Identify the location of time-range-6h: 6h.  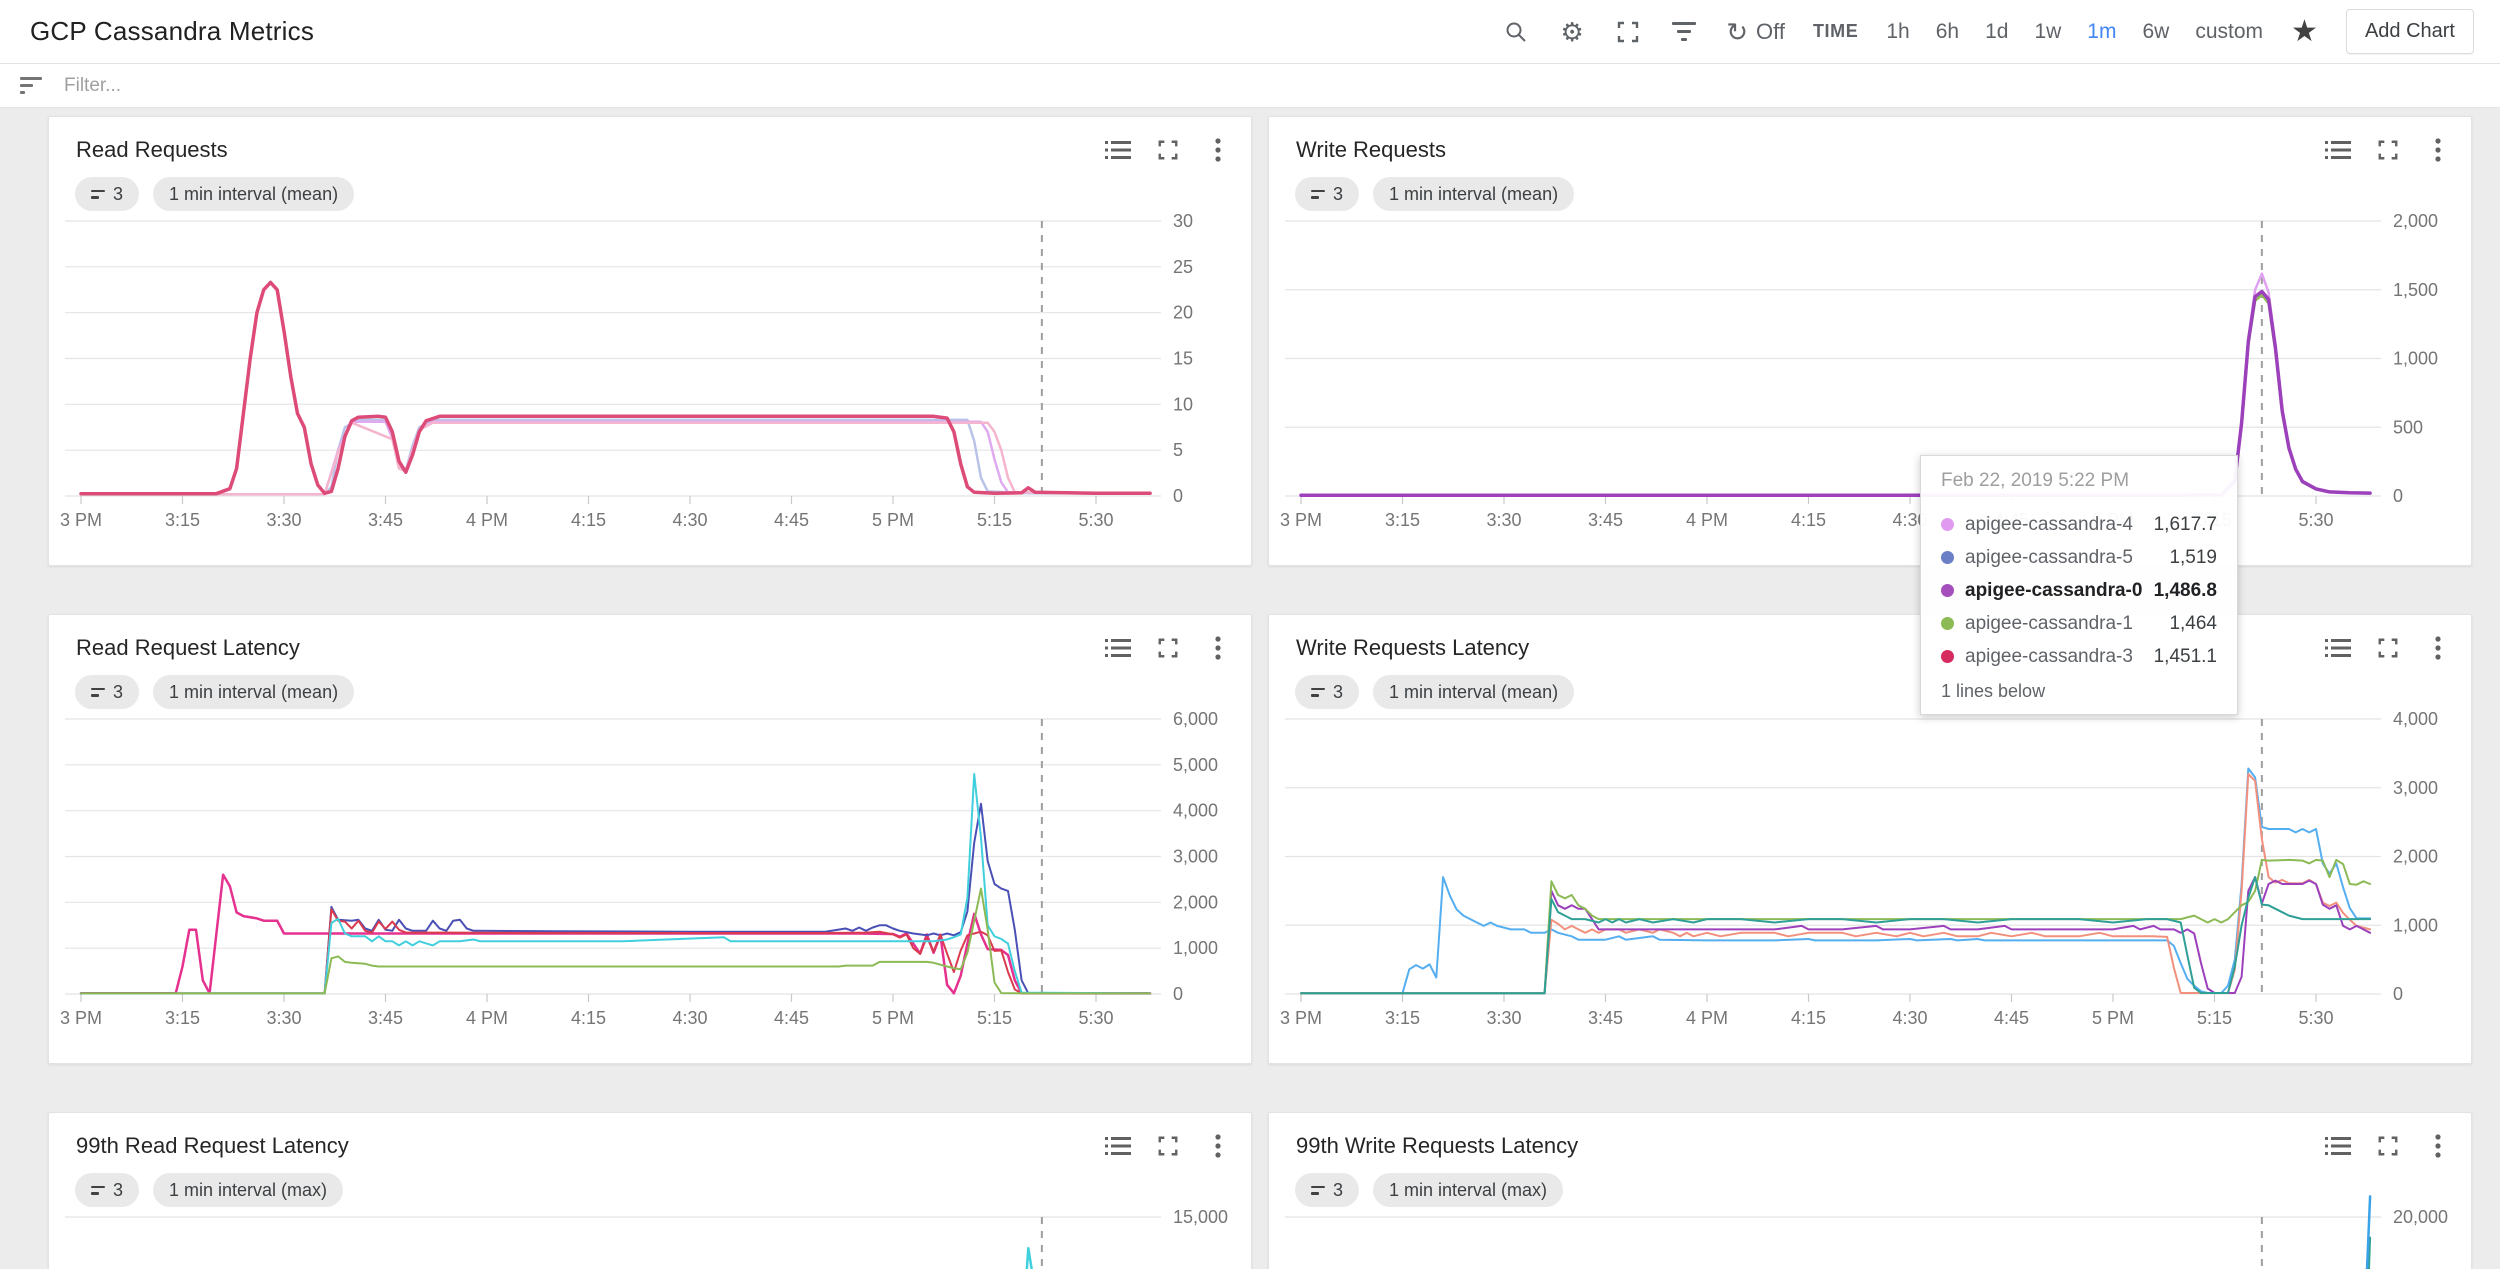
(1947, 31).